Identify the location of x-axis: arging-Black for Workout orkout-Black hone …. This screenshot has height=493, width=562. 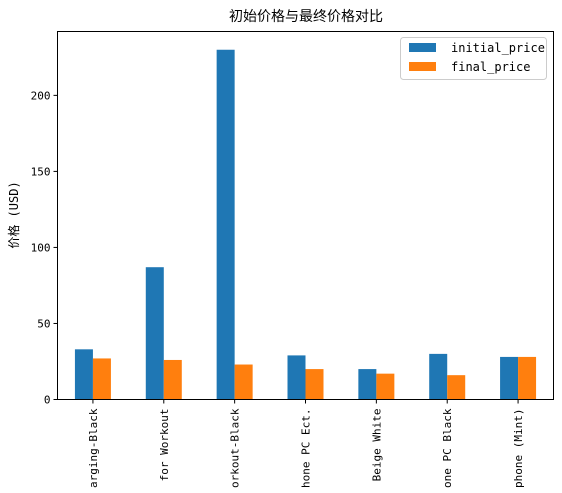
(306, 443).